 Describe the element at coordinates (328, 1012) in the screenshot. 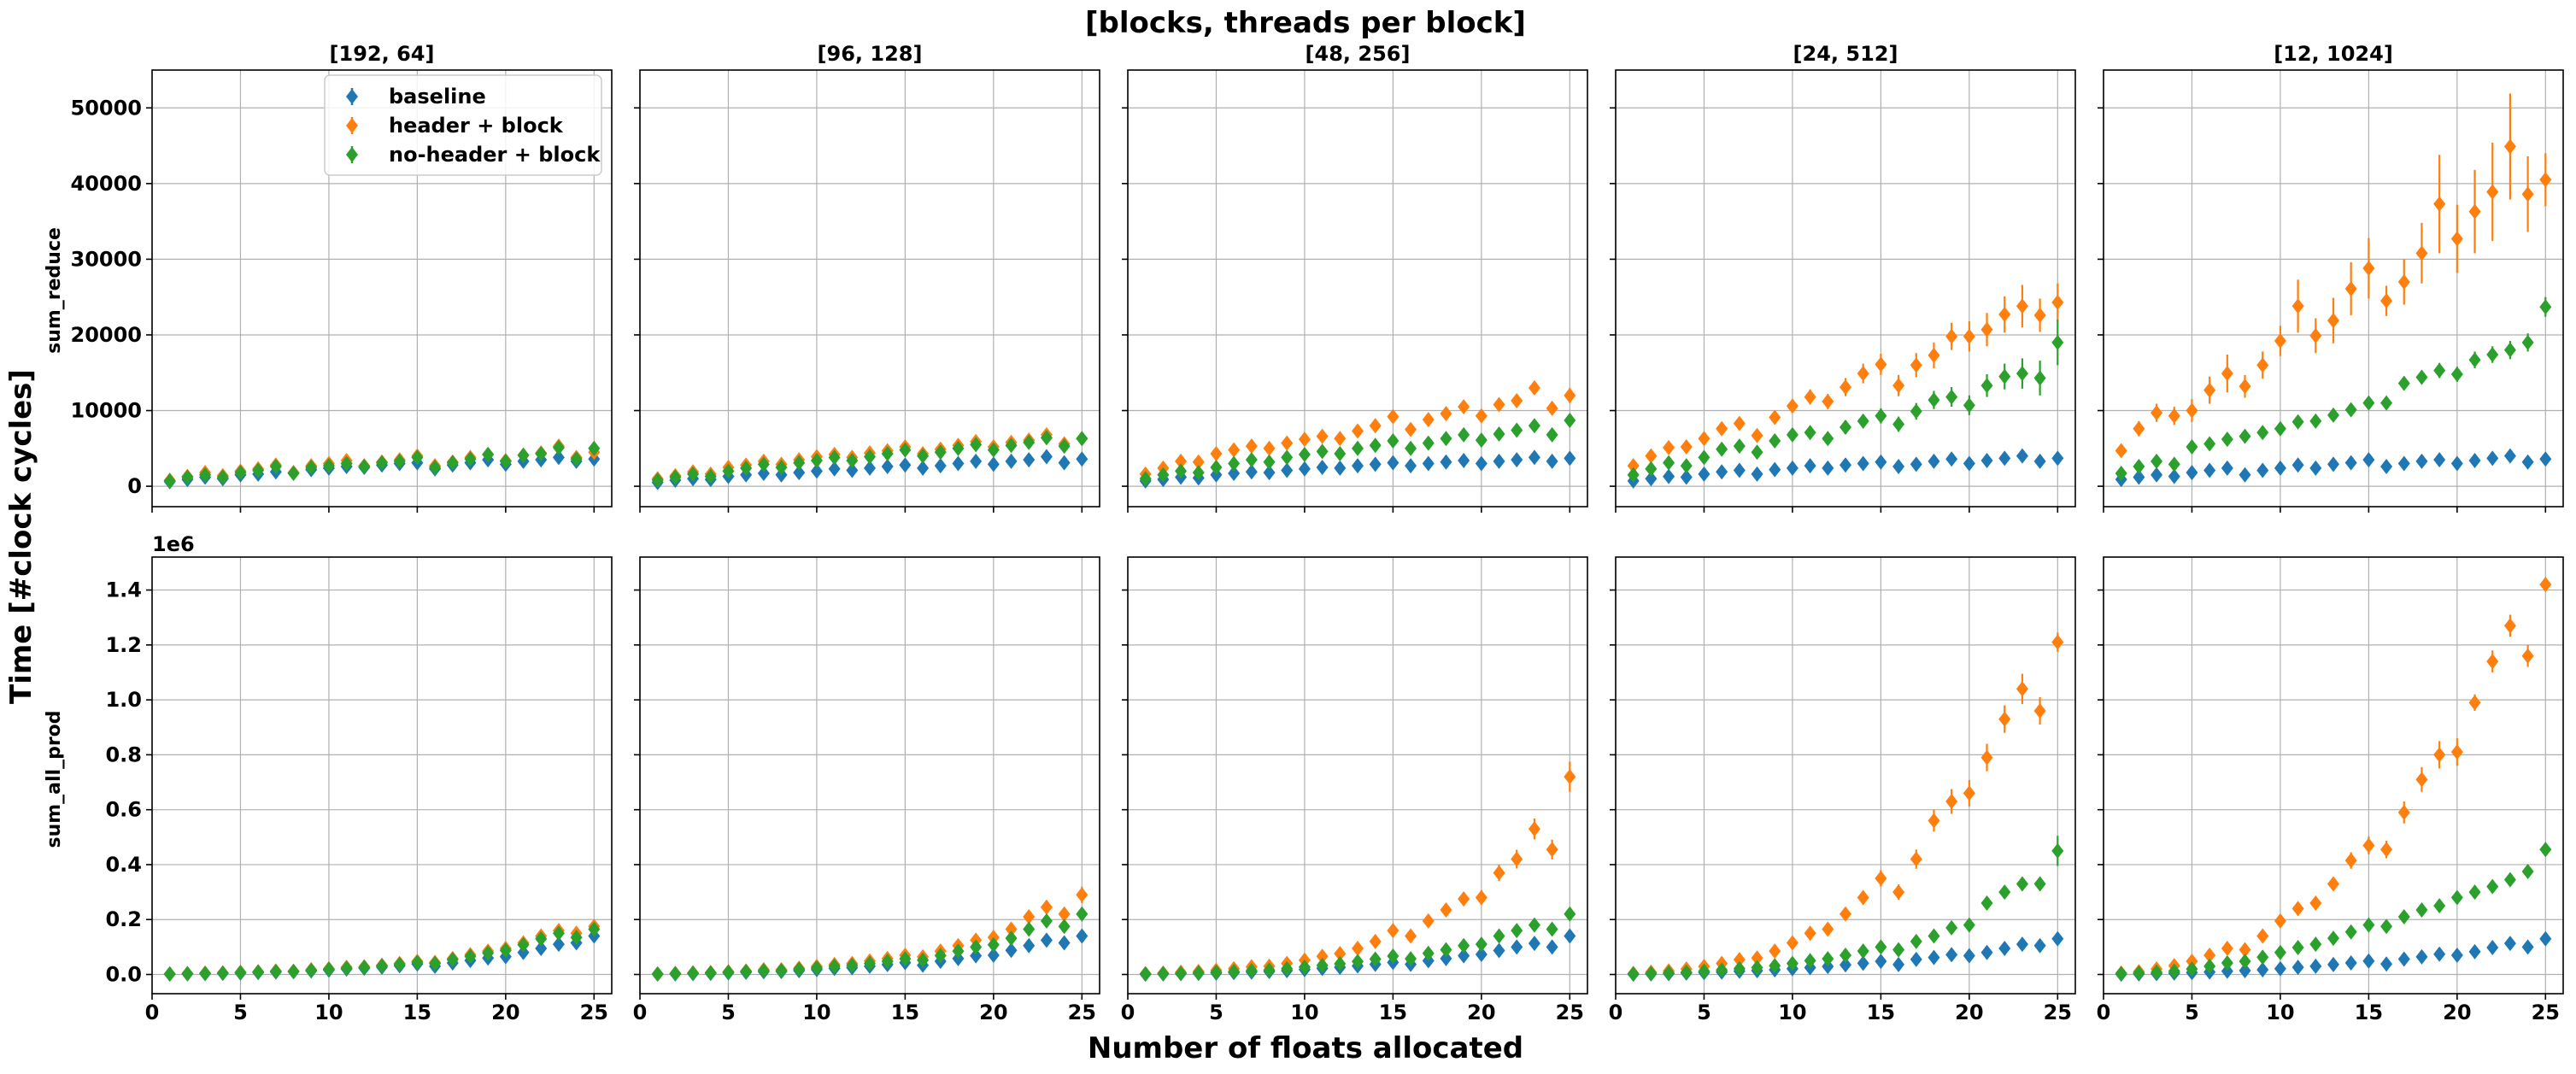

I see `x-tick-label: 10` at that location.